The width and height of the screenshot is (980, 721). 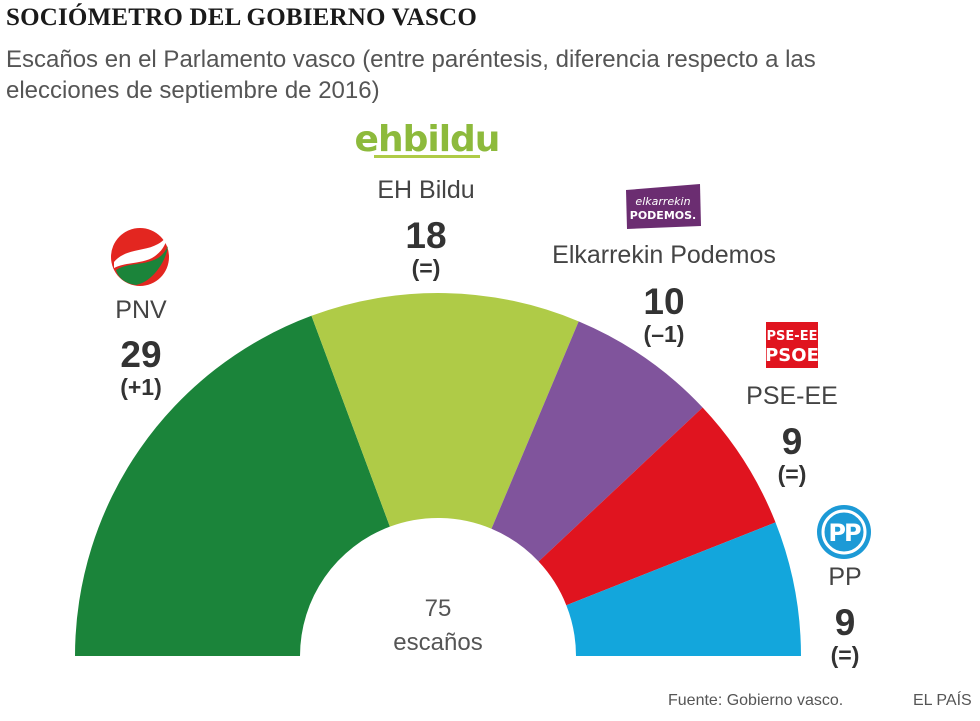 I want to click on svg-text: ehbildu, so click(x=427, y=139).